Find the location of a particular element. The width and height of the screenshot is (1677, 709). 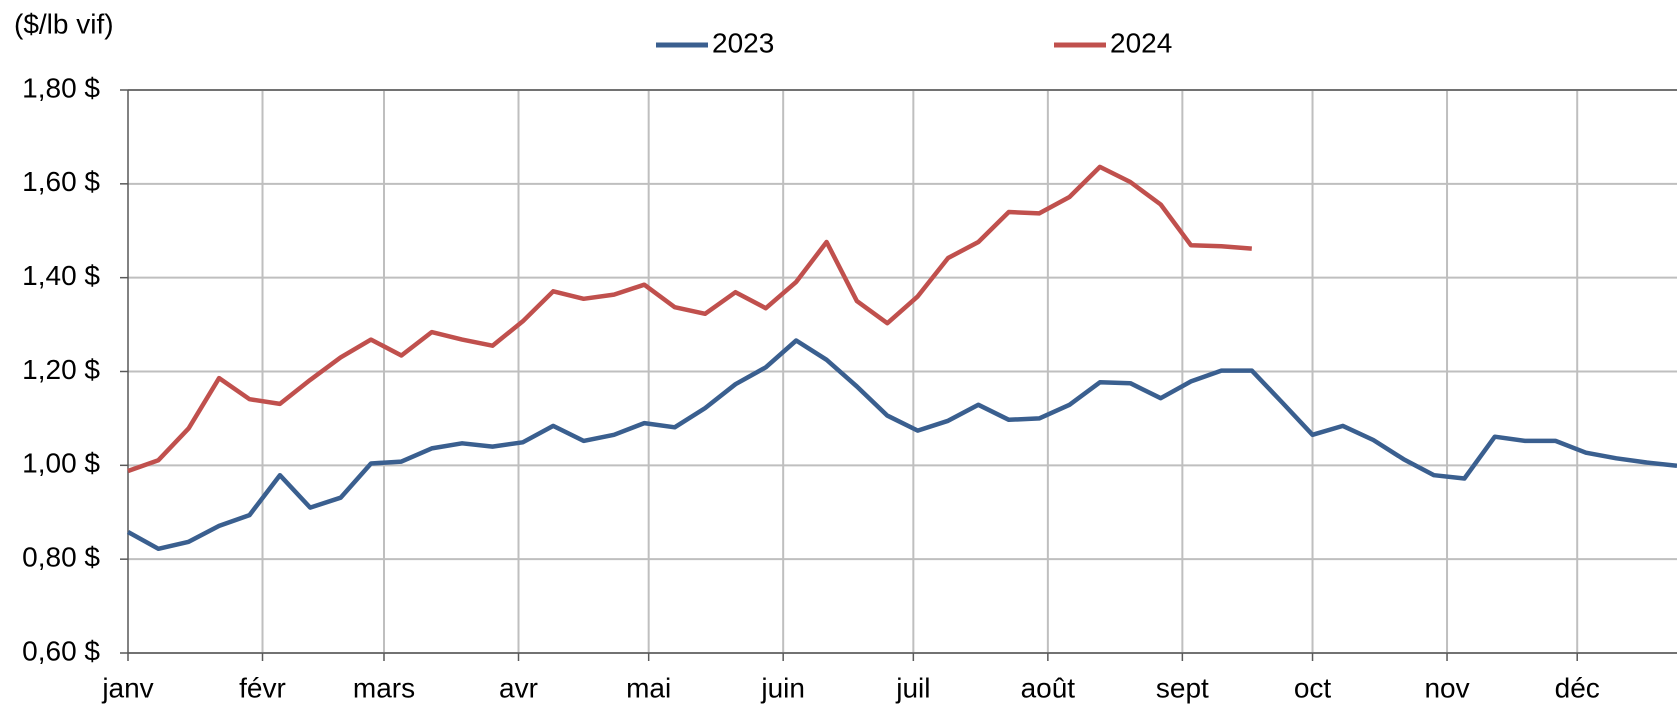

x-tick-label: août is located at coordinates (1048, 687).